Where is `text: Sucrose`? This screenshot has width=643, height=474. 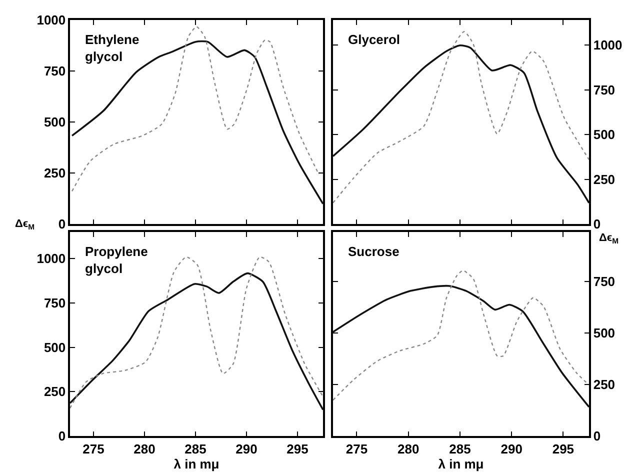
text: Sucrose is located at coordinates (374, 251).